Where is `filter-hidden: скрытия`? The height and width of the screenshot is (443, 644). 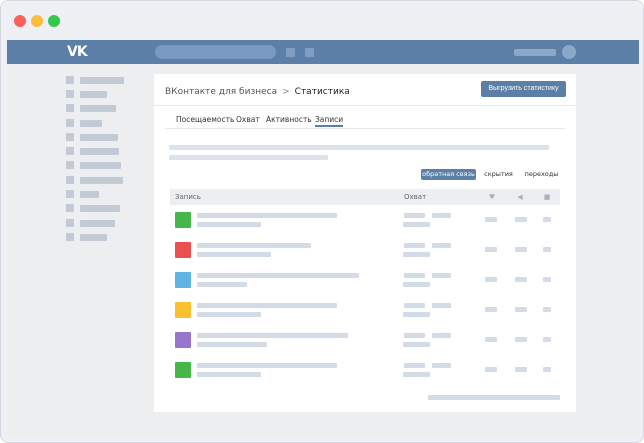 filter-hidden: скрытия is located at coordinates (498, 174).